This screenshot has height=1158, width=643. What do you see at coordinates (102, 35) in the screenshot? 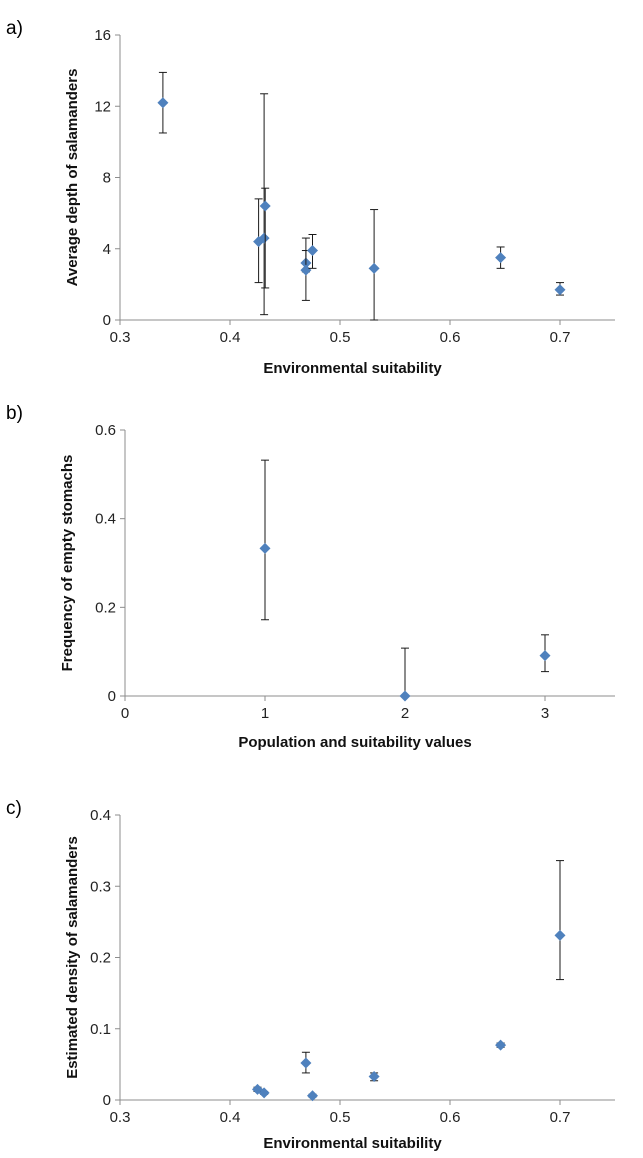
I see `y-tick-label: 16` at bounding box center [102, 35].